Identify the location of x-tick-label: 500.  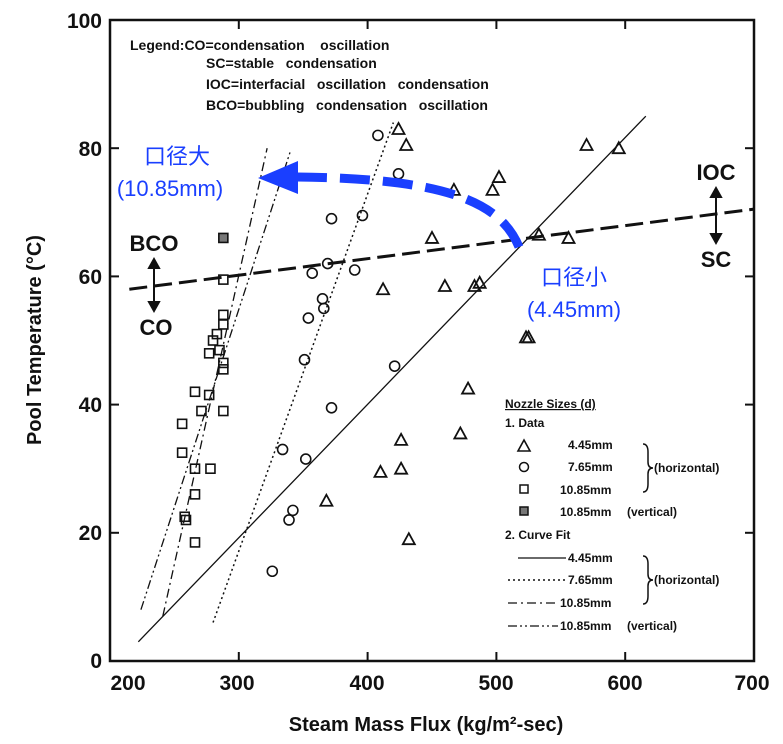
(495, 683).